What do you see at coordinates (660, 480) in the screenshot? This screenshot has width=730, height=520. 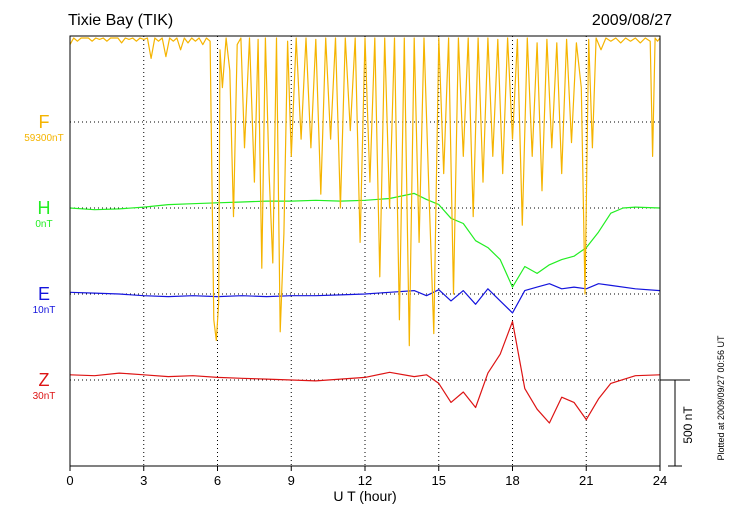 I see `x-tick-label: 24` at bounding box center [660, 480].